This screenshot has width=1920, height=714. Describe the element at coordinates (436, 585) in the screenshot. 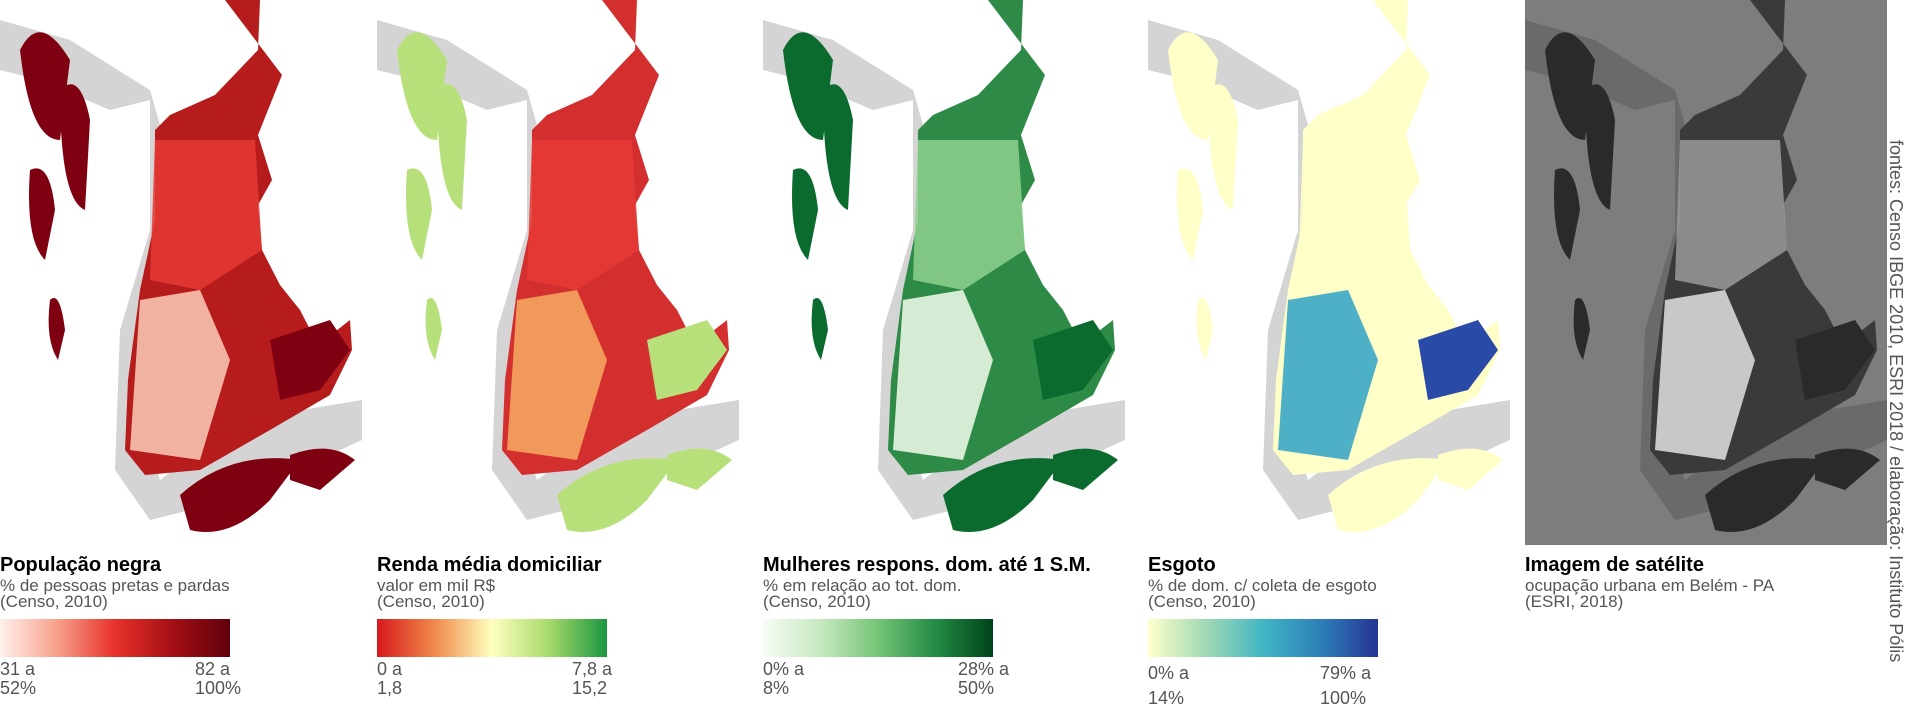

I see `panel-subtitle: valor em mil R$` at that location.